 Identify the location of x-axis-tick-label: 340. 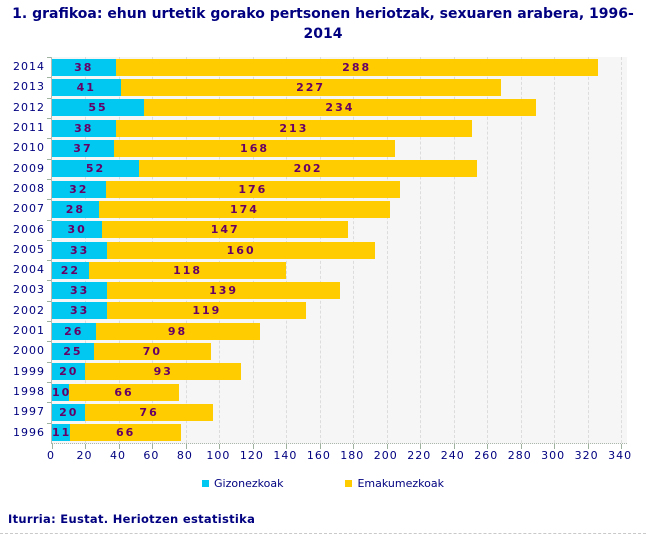
(620, 455).